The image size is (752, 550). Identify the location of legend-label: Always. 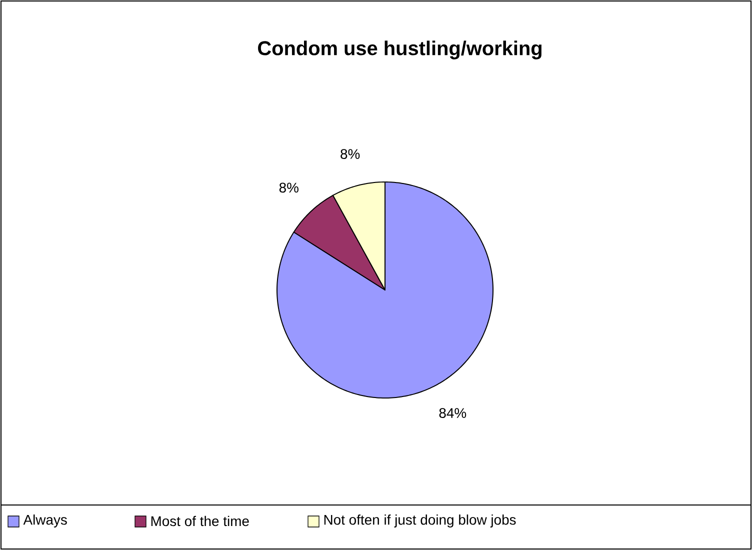
(45, 521).